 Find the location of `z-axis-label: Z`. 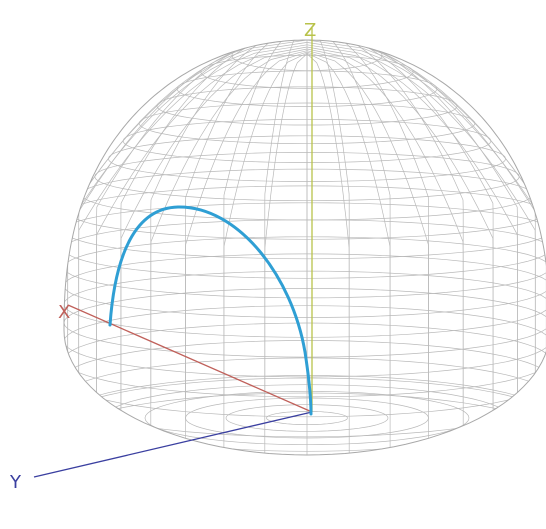

z-axis-label: Z is located at coordinates (310, 30).